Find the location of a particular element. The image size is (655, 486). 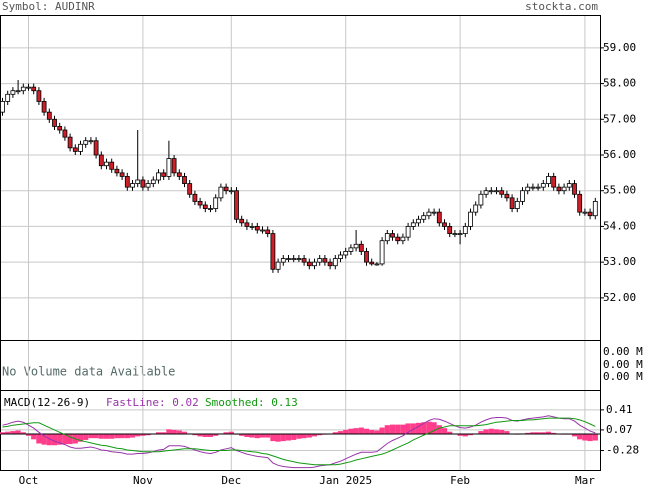

legend-entry: Smoothed: 0.13 is located at coordinates (251, 402).